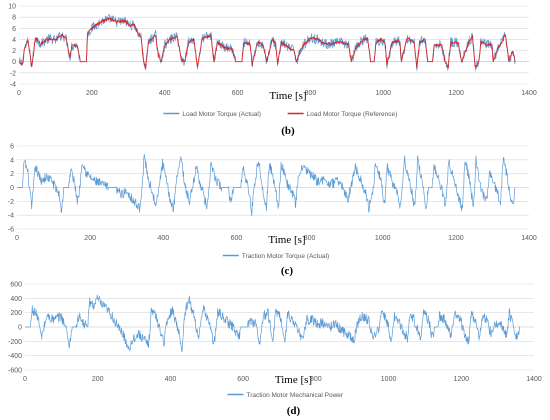  What do you see at coordinates (16, 313) in the screenshot?
I see `y-tick-label: 200` at bounding box center [16, 313].